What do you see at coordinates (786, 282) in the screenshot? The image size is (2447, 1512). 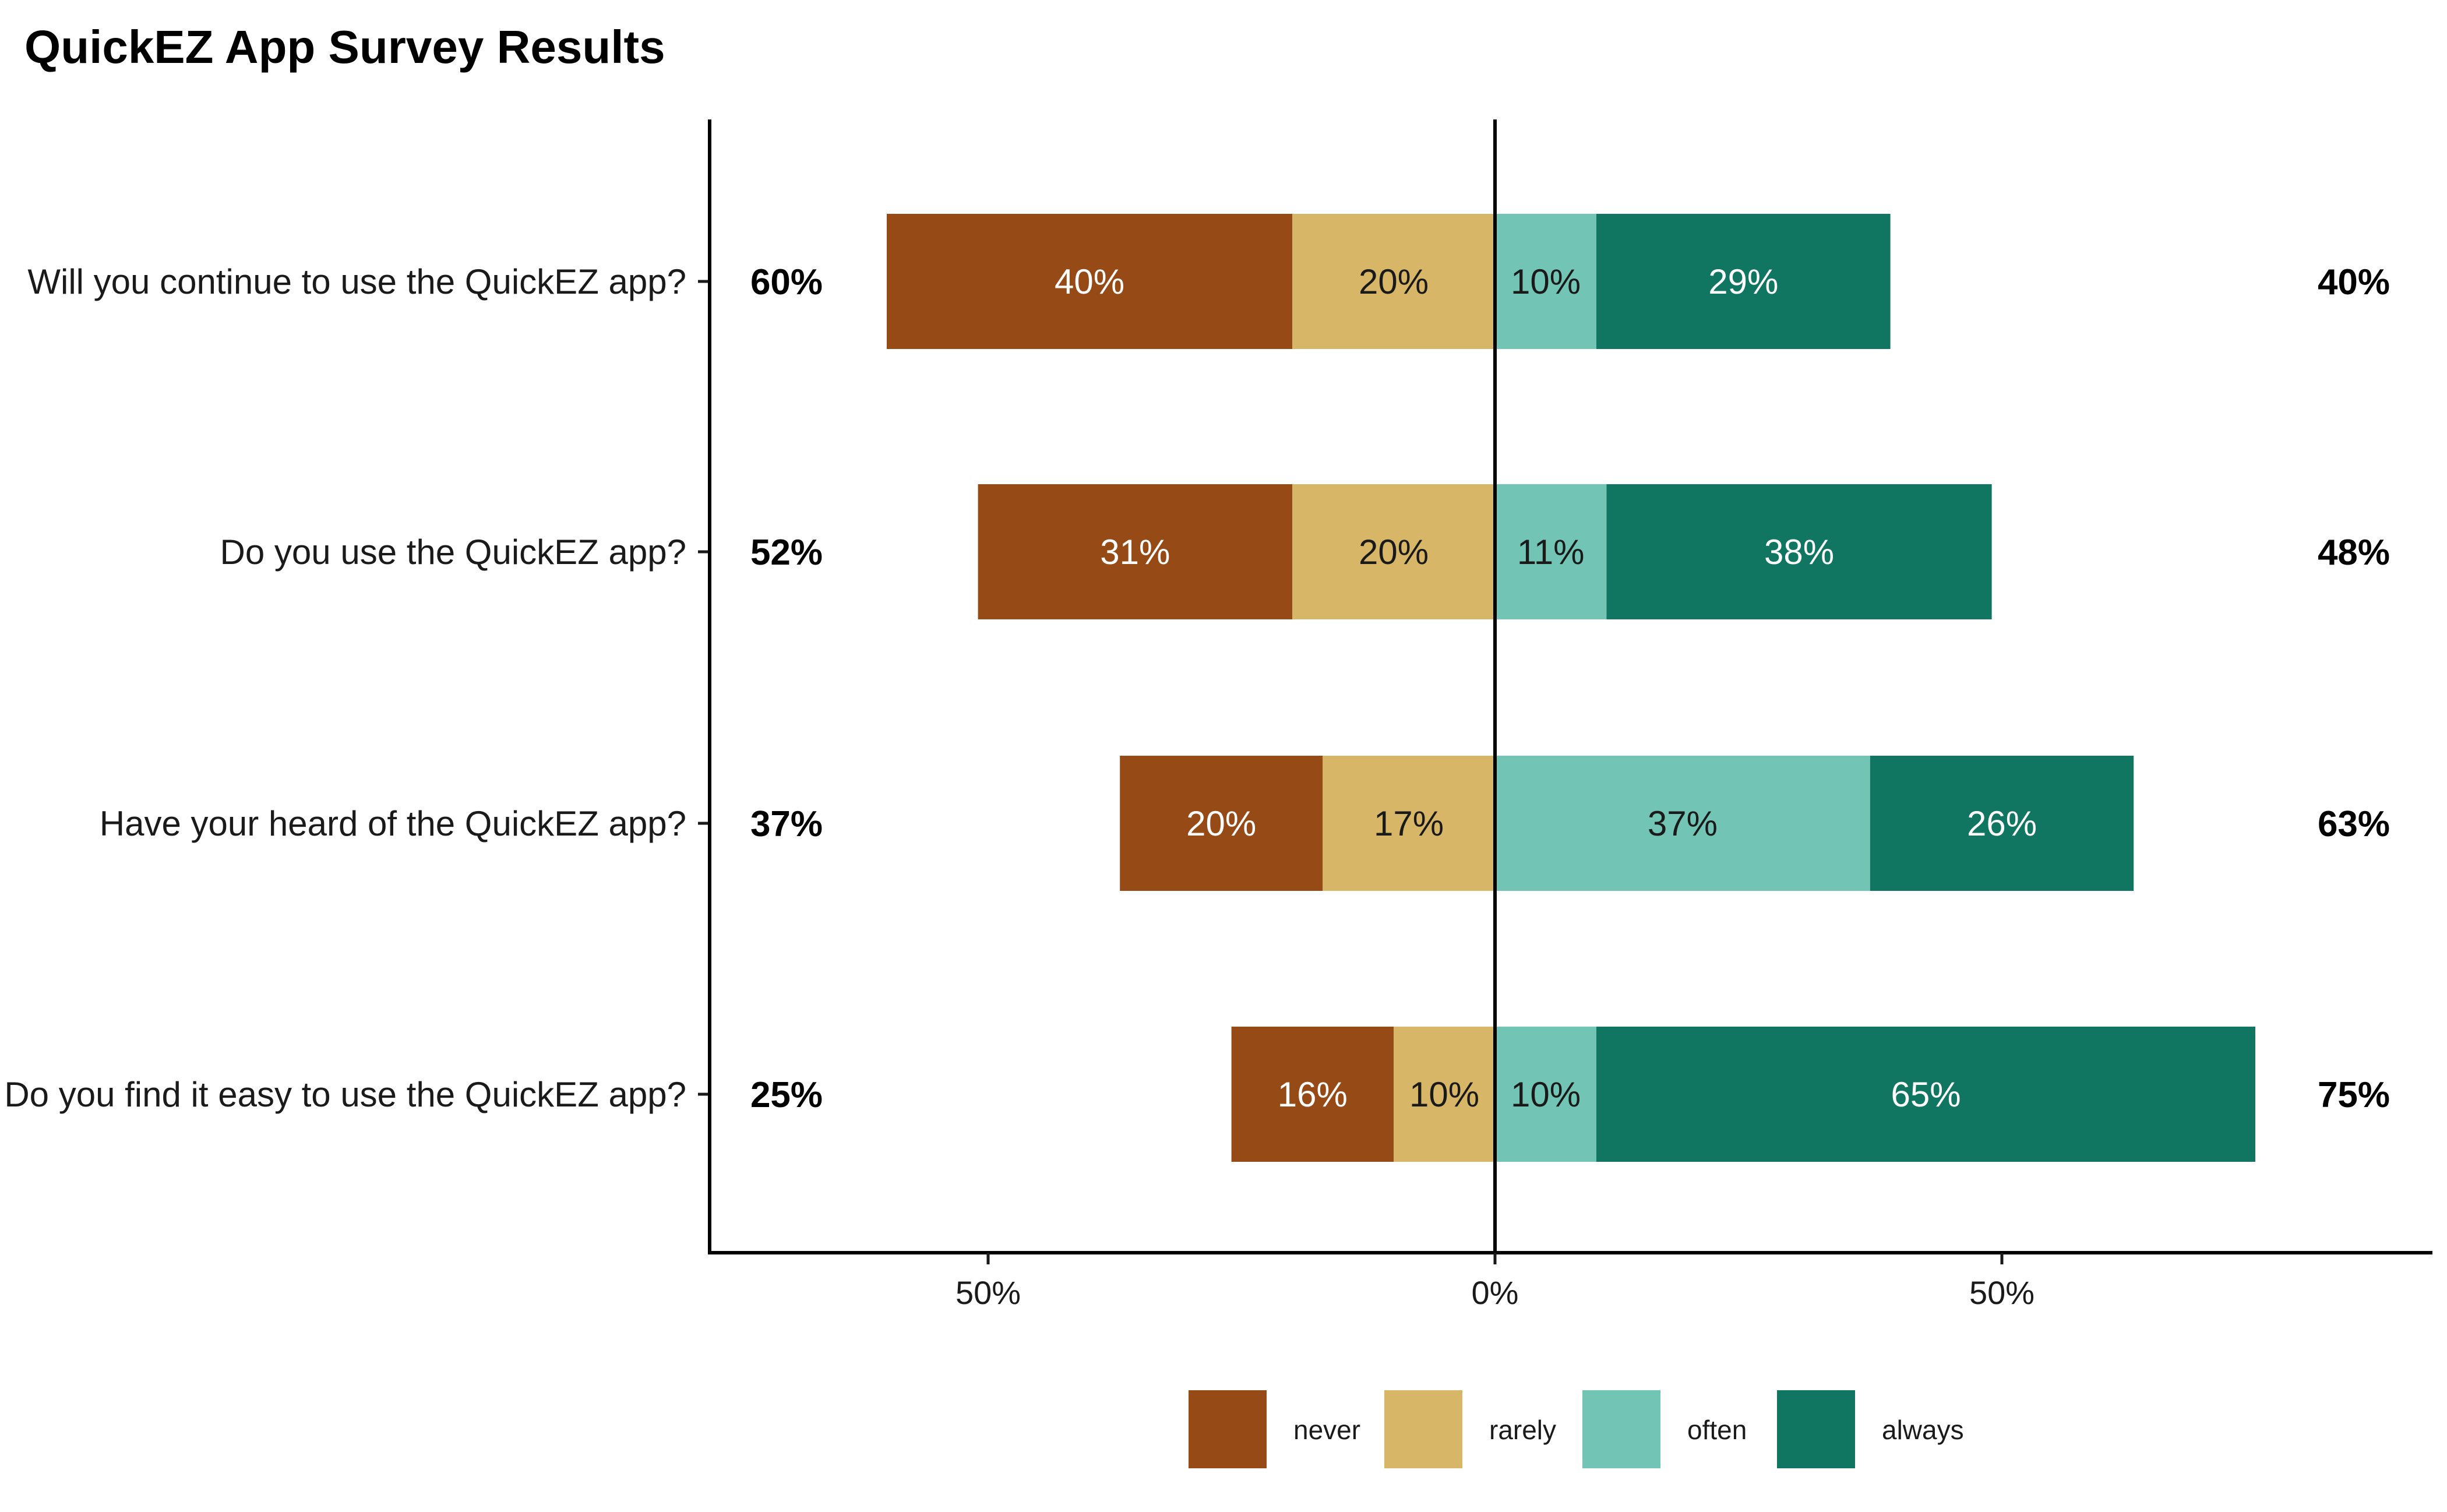 I see `left-total-label: 60%` at bounding box center [786, 282].